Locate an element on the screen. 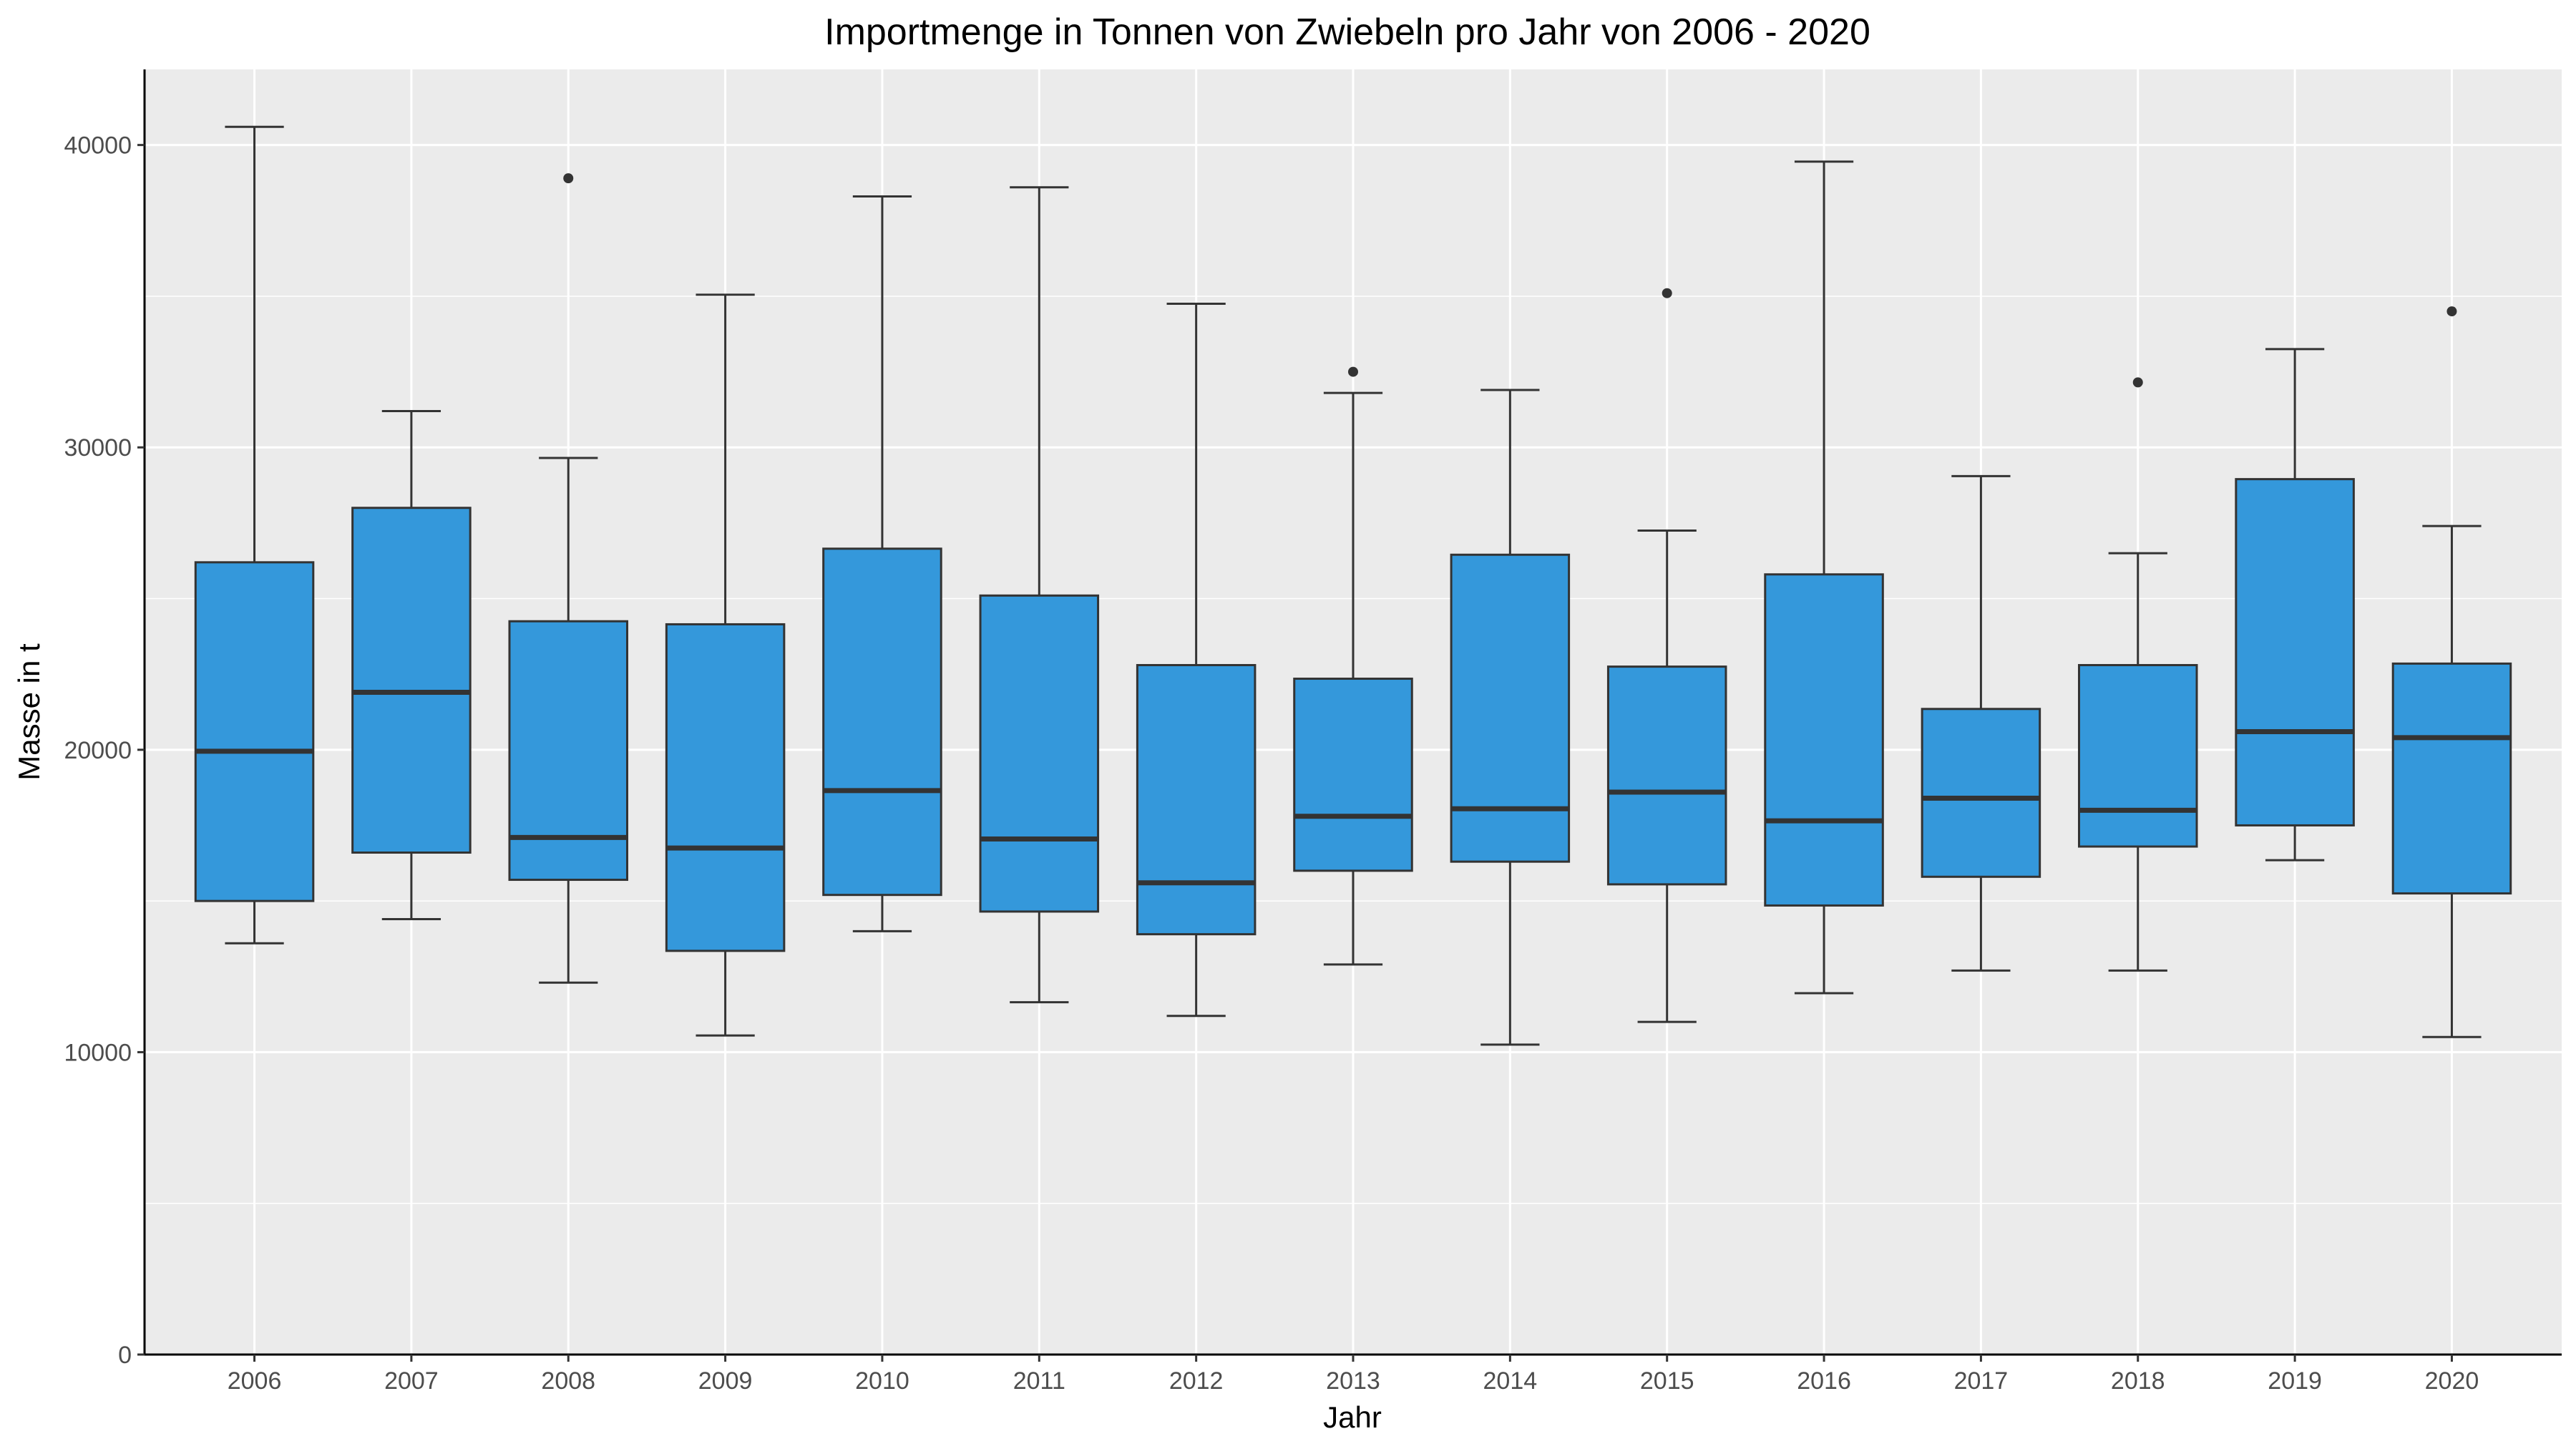  x-tick-label: 2008 is located at coordinates (568, 1381).